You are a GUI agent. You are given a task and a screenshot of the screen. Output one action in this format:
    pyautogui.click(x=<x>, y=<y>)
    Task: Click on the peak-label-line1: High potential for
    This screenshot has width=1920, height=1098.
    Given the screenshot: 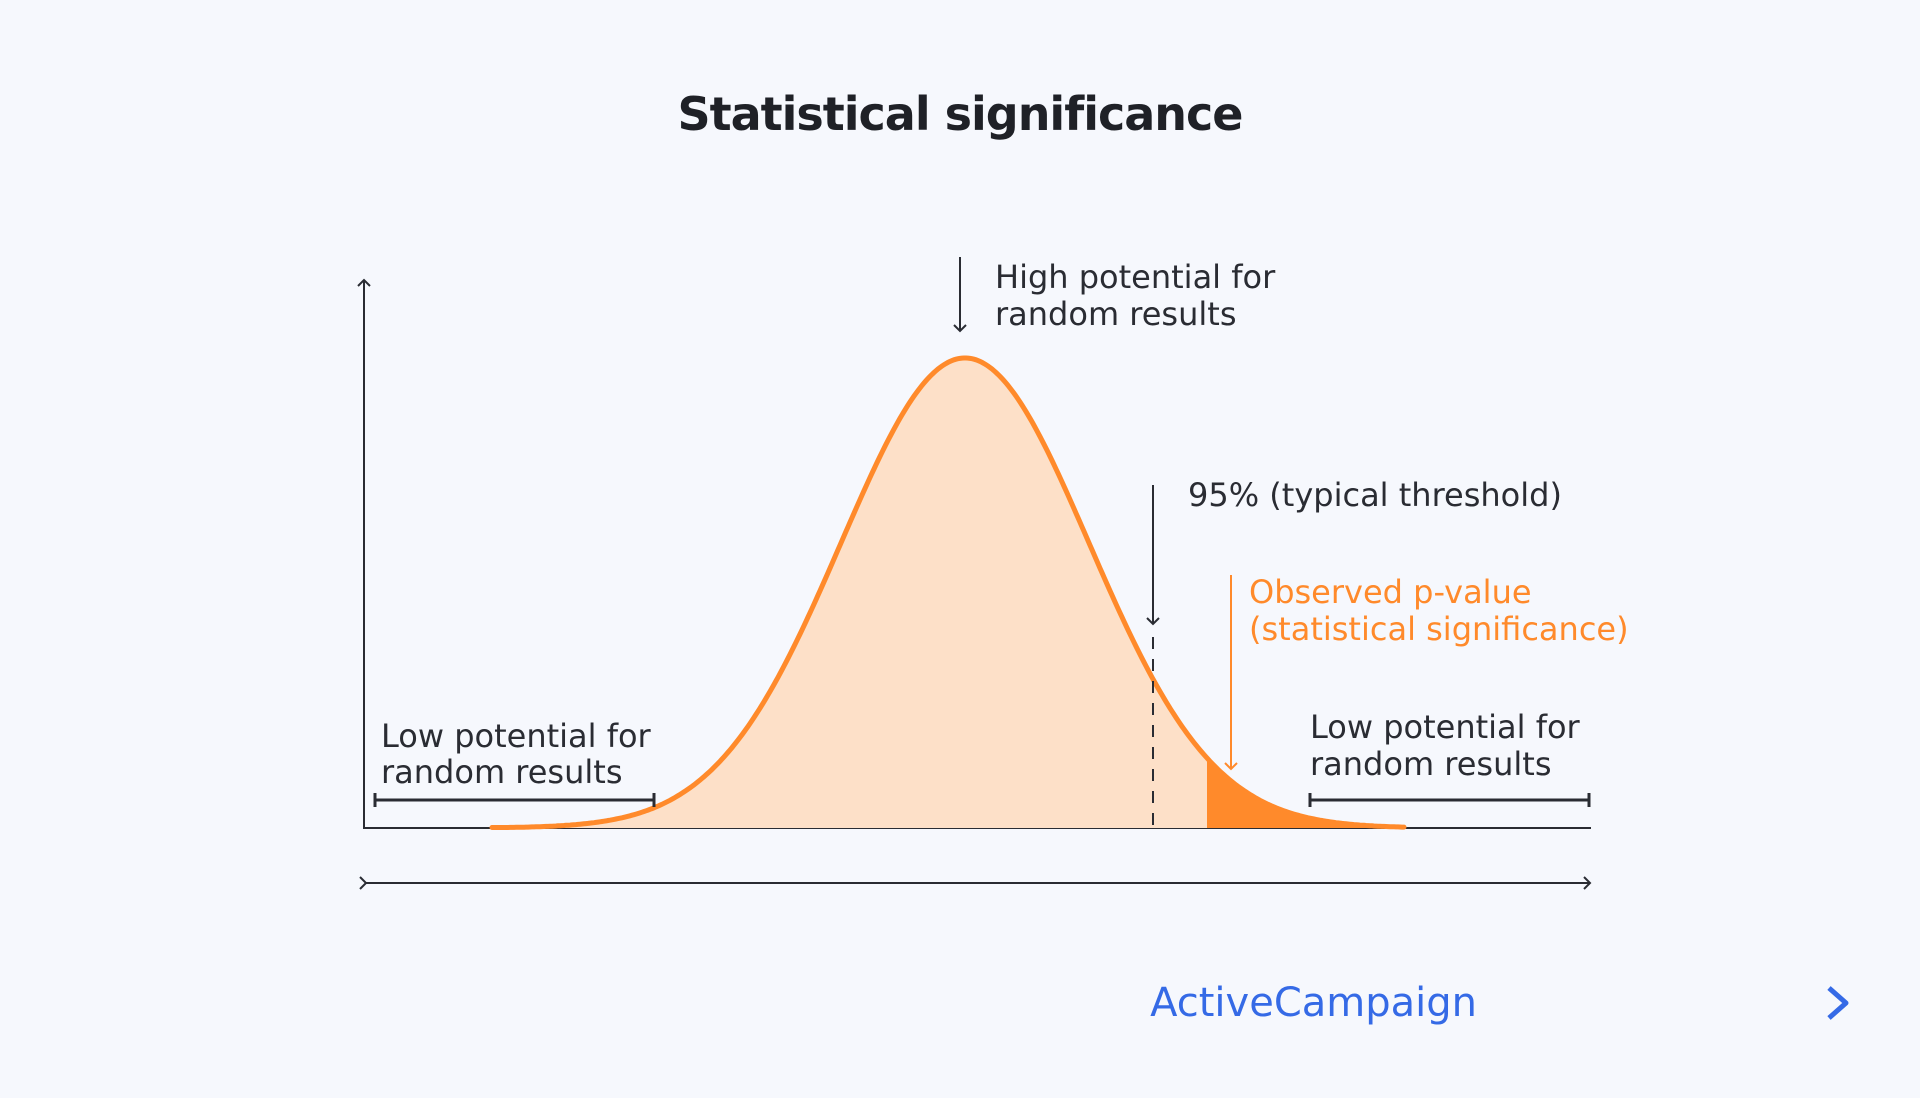 What is the action you would take?
    pyautogui.click(x=1135, y=277)
    